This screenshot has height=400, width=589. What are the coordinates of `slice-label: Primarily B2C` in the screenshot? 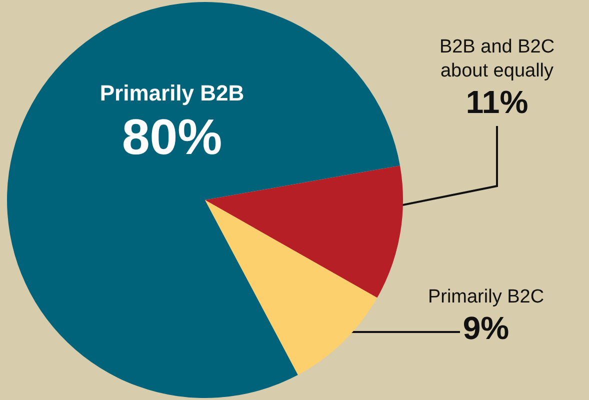 It's located at (486, 297).